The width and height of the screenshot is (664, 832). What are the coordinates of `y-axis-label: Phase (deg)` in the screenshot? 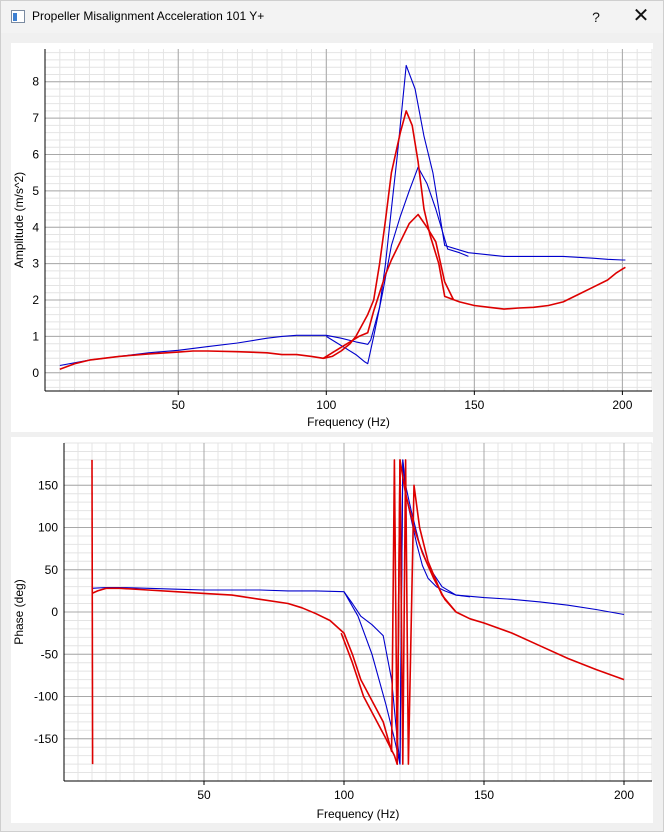 It's located at (19, 611).